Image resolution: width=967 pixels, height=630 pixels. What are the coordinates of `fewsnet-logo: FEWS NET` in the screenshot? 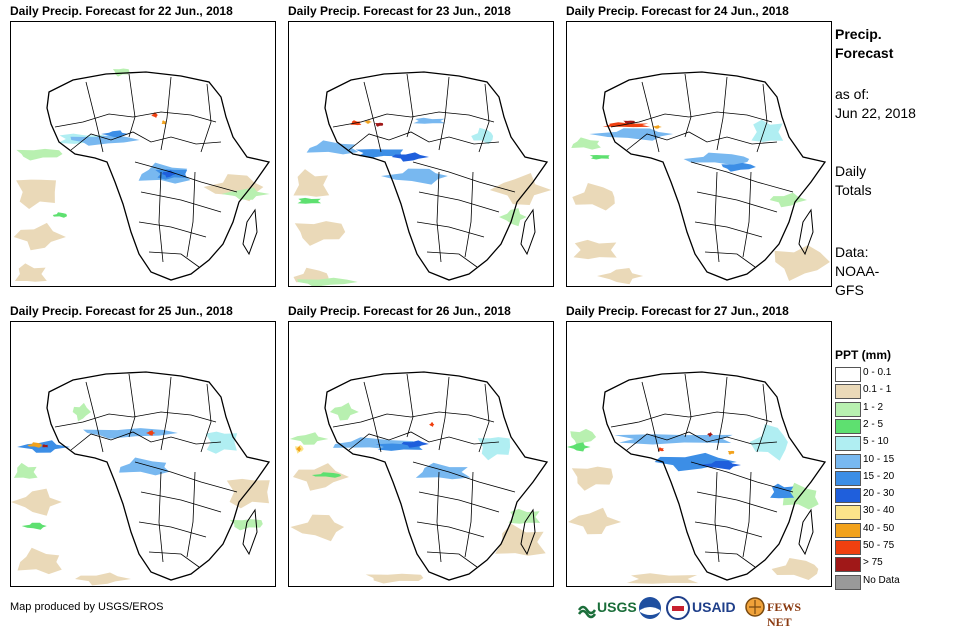 It's located at (785, 612).